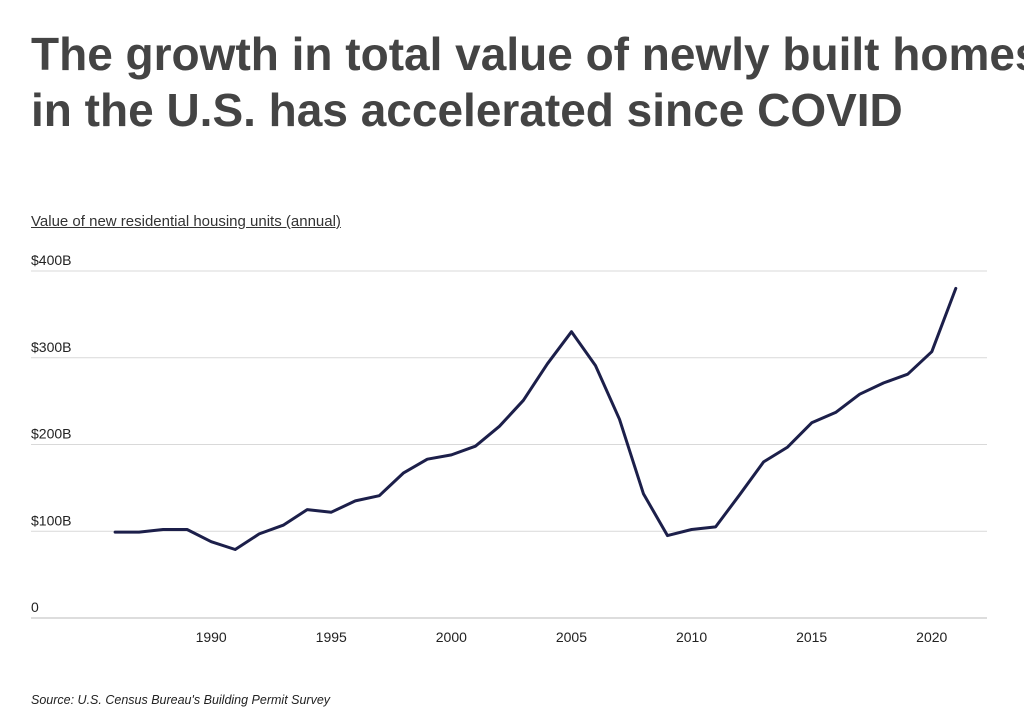  Describe the element at coordinates (211, 637) in the screenshot. I see `x-tick-label: 1990` at that location.